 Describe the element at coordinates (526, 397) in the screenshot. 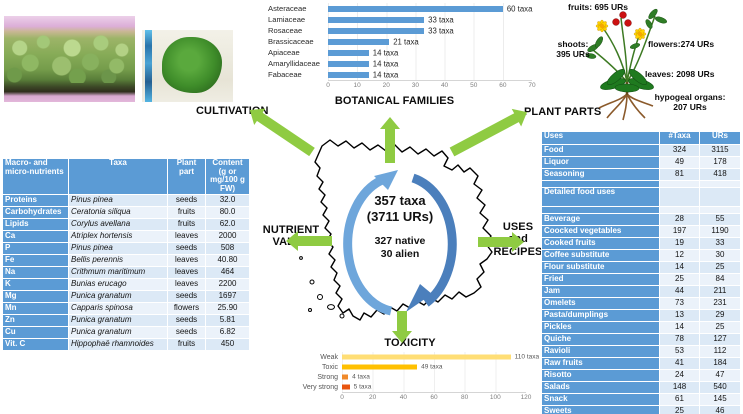

I see `axis-tick: 120` at that location.